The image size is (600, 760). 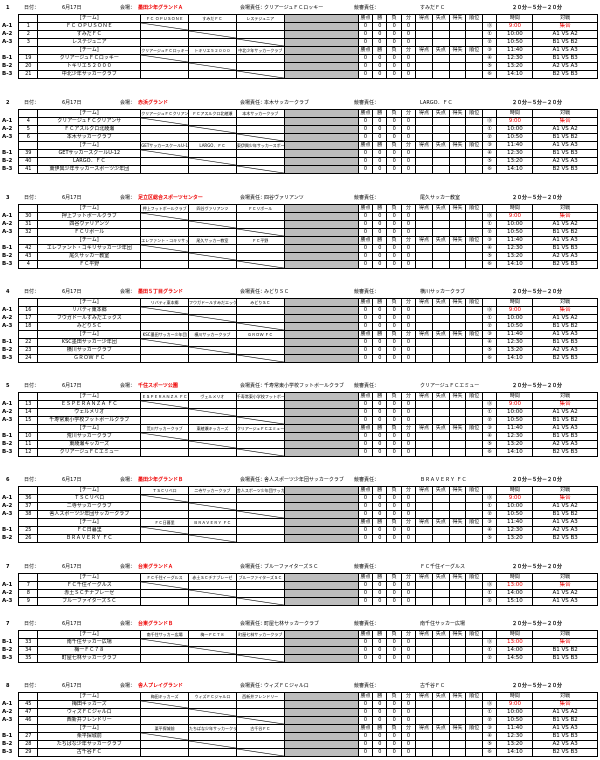 What do you see at coordinates (158, 386) in the screenshot?
I see `venue-name: 千住スポーツ公園` at bounding box center [158, 386].